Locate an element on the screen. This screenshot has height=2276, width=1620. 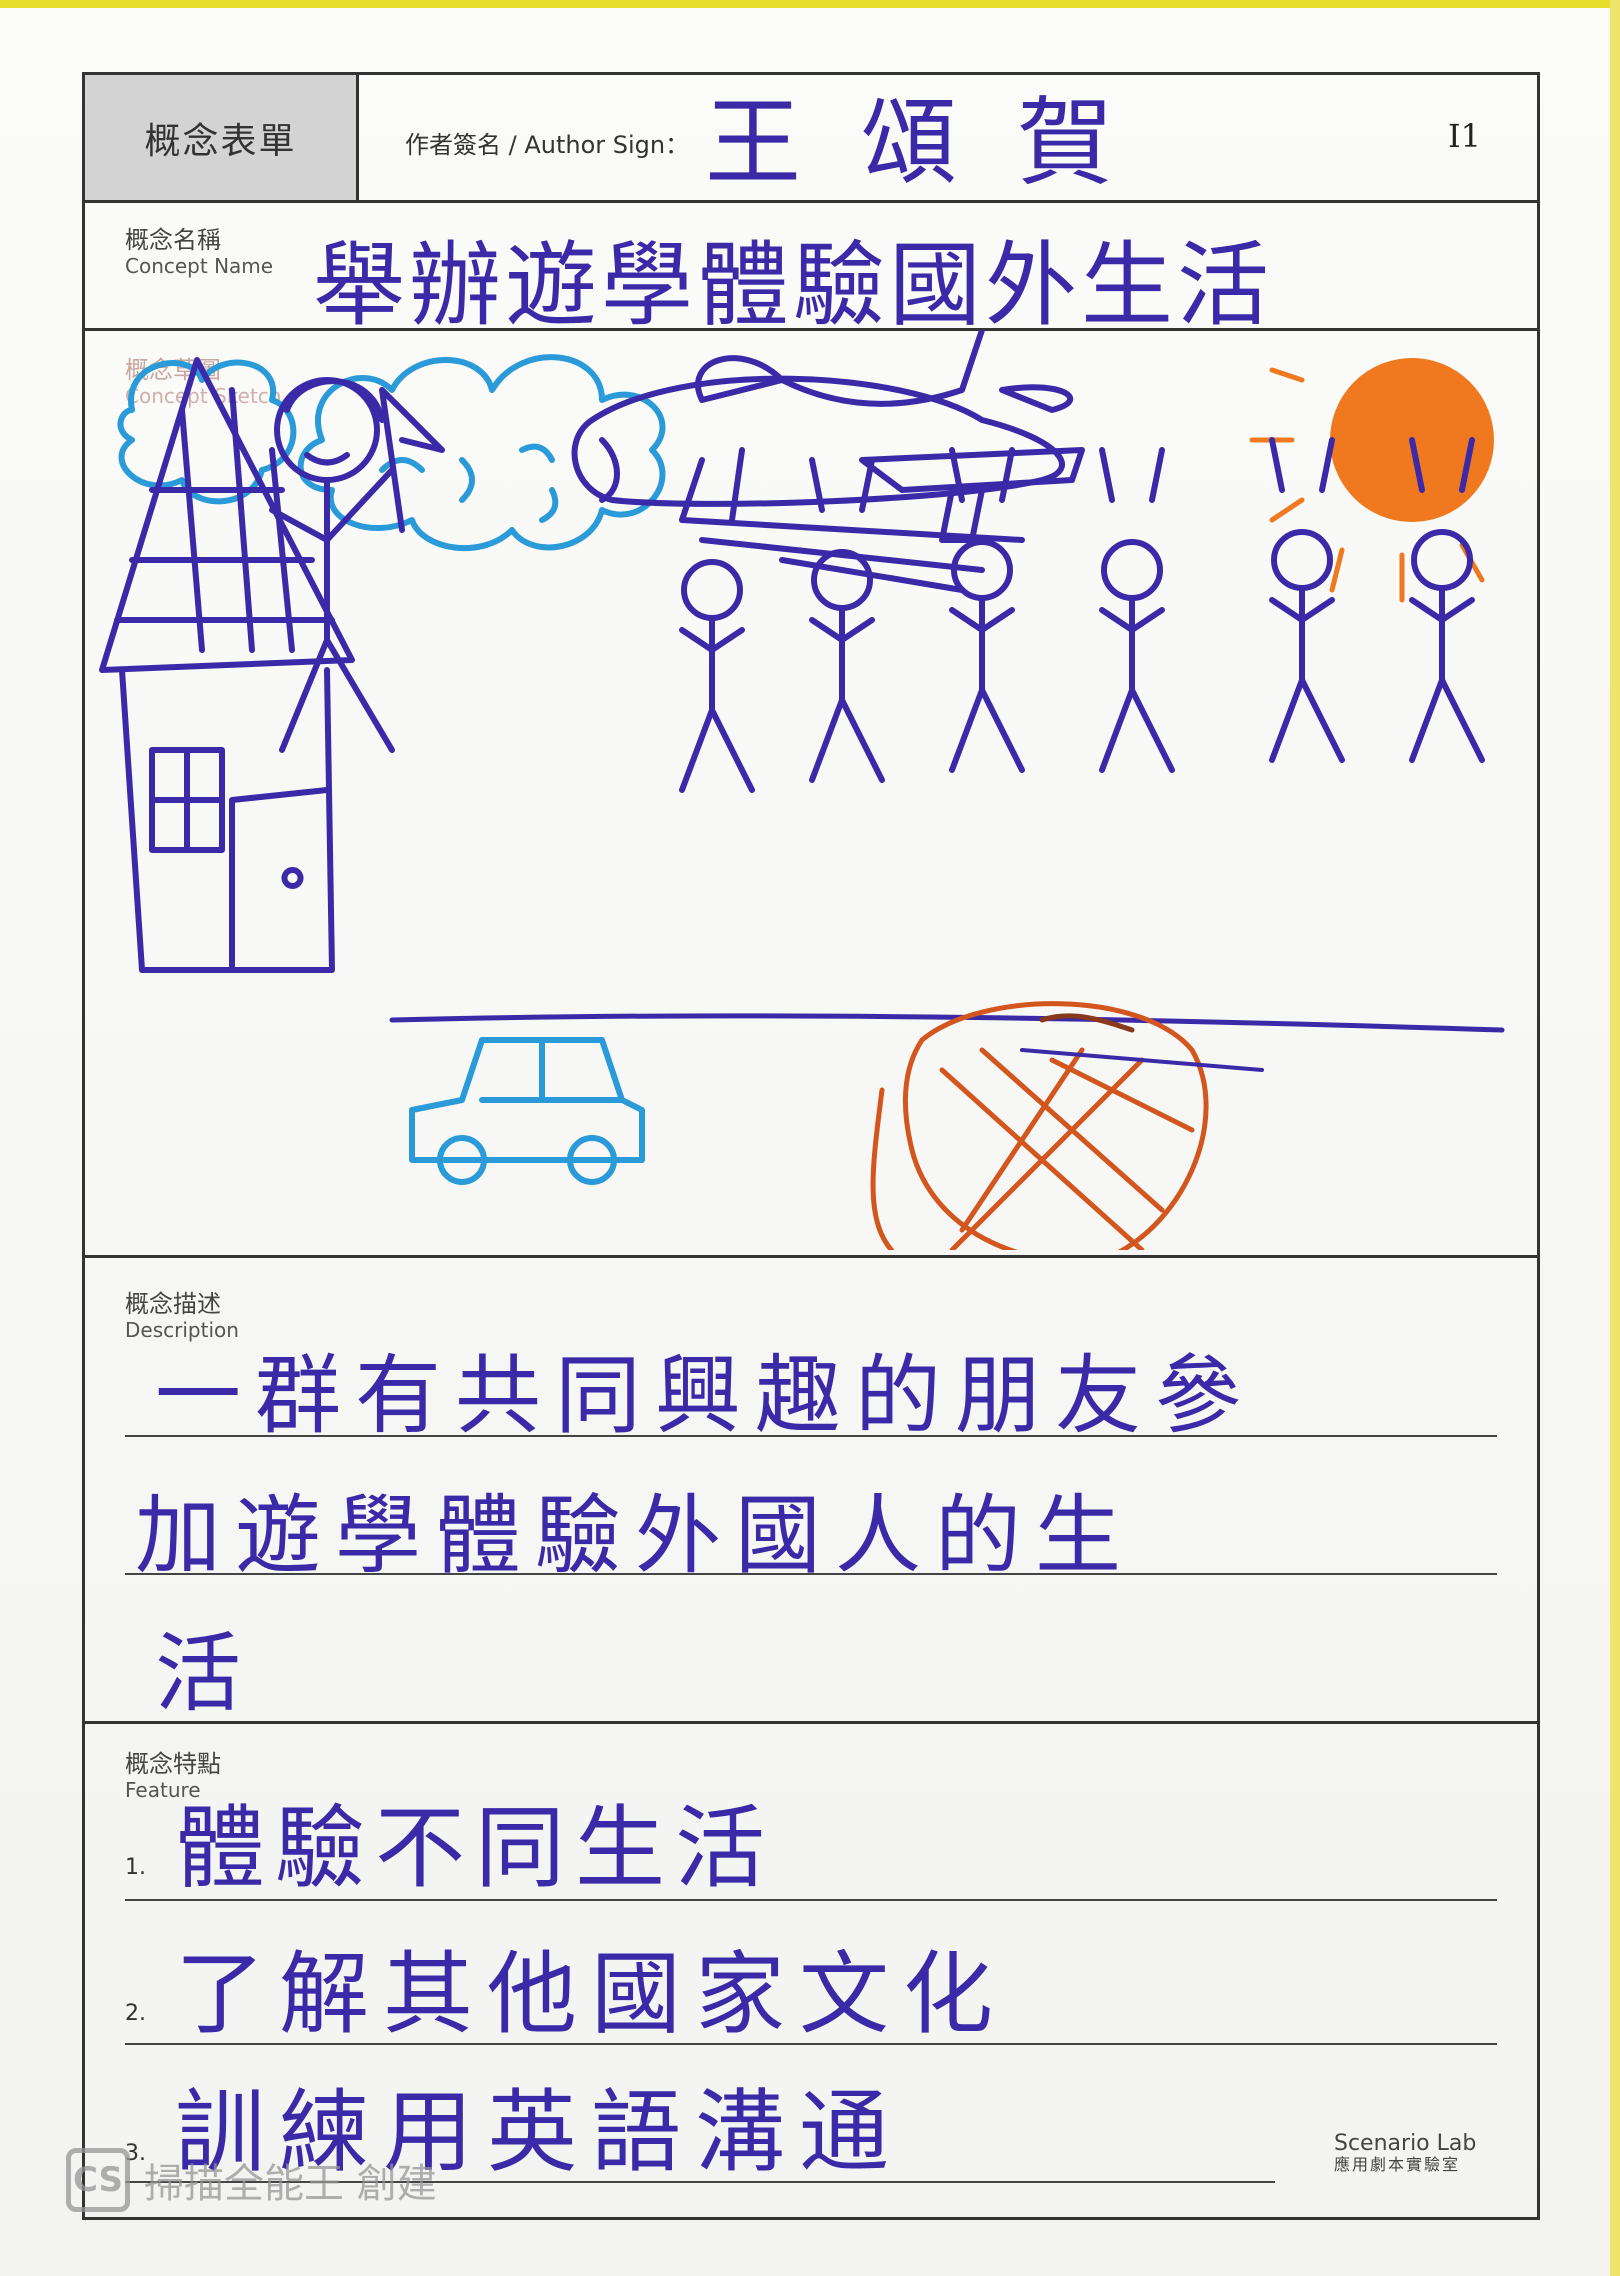
concept-name-label-en: Concept Name is located at coordinates (199, 265).